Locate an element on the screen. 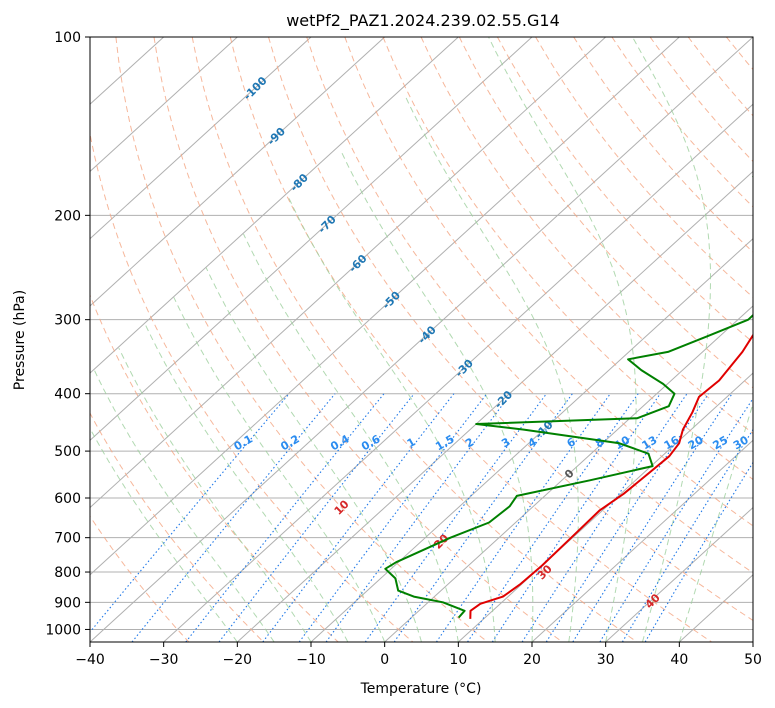 The image size is (775, 708). x-tick-label: 40 is located at coordinates (679, 660).